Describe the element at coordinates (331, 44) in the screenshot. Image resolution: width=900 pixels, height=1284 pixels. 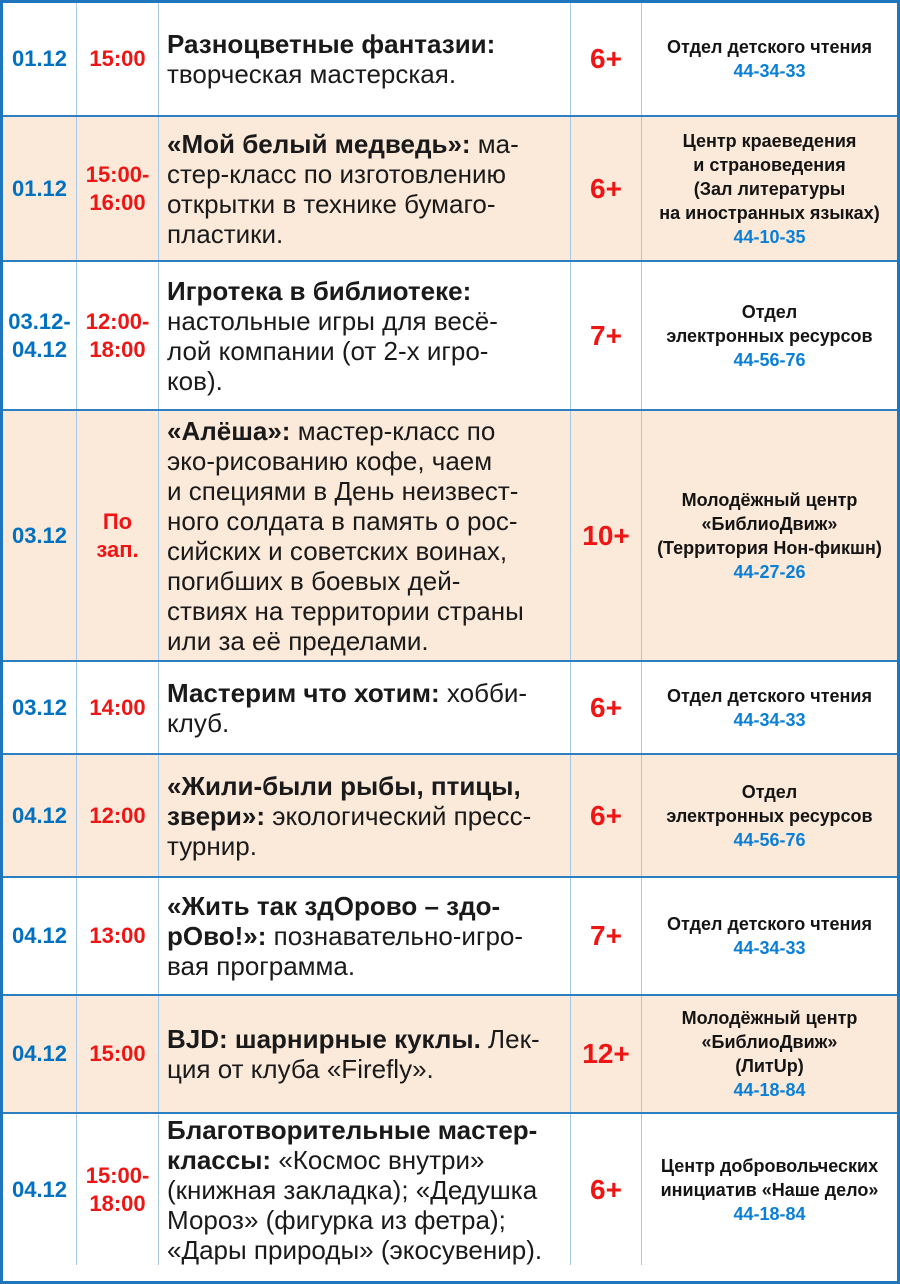
I see `event-title: Разноцветные фантазии:` at that location.